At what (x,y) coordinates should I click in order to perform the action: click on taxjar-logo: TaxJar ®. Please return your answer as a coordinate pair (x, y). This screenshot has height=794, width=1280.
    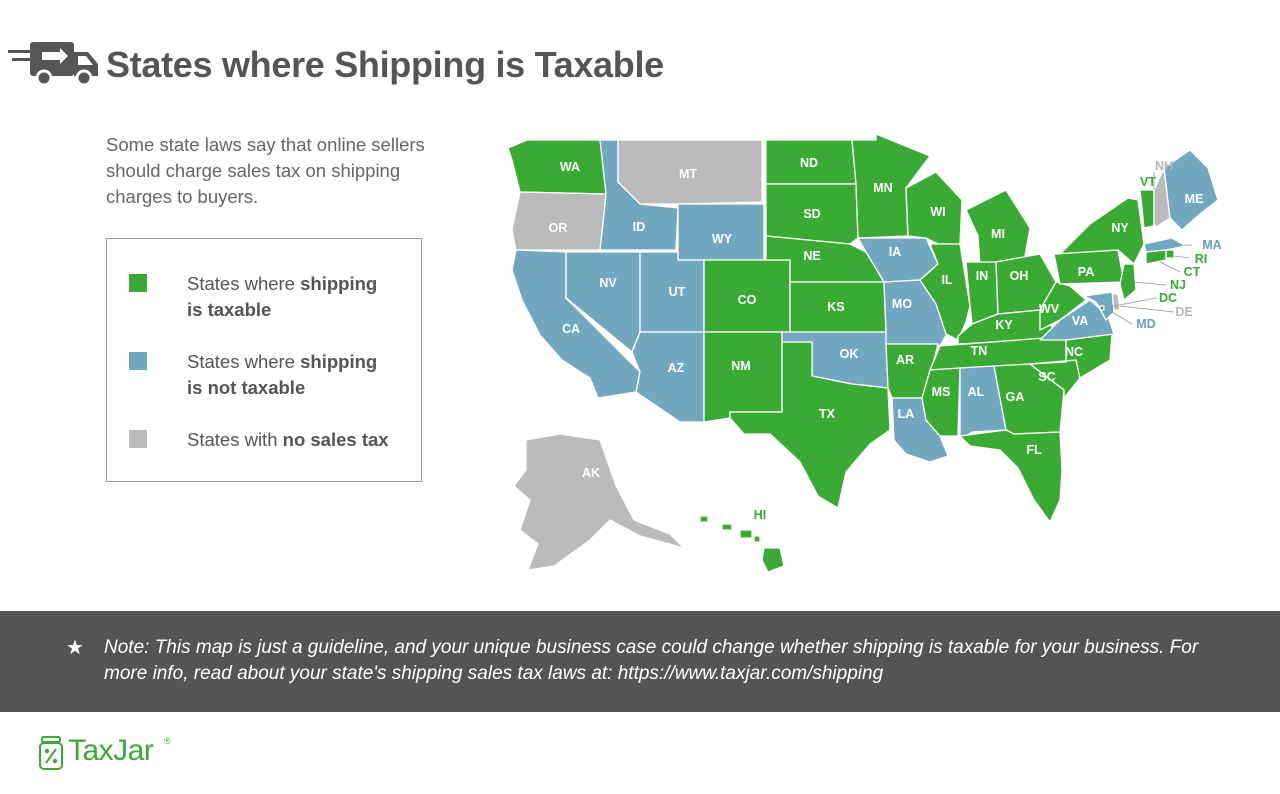
    Looking at the image, I should click on (138, 754).